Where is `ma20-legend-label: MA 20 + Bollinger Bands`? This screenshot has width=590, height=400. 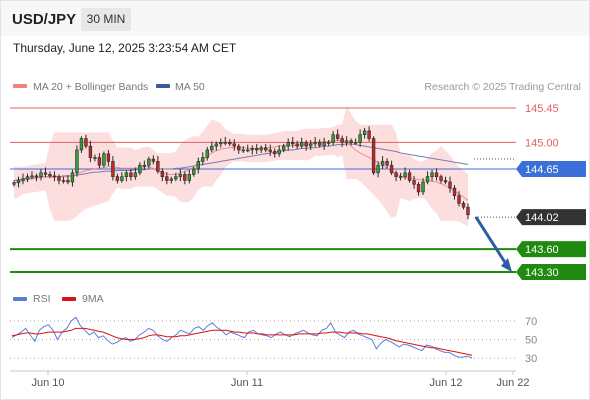
ma20-legend-label: MA 20 + Bollinger Bands is located at coordinates (90, 87).